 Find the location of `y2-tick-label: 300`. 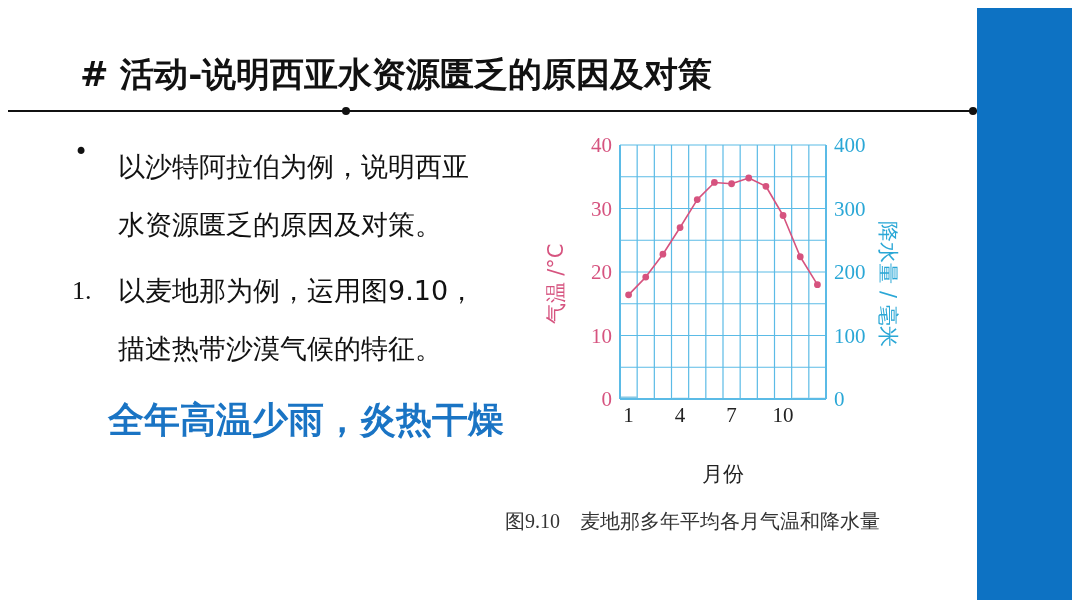

y2-tick-label: 300 is located at coordinates (850, 208).